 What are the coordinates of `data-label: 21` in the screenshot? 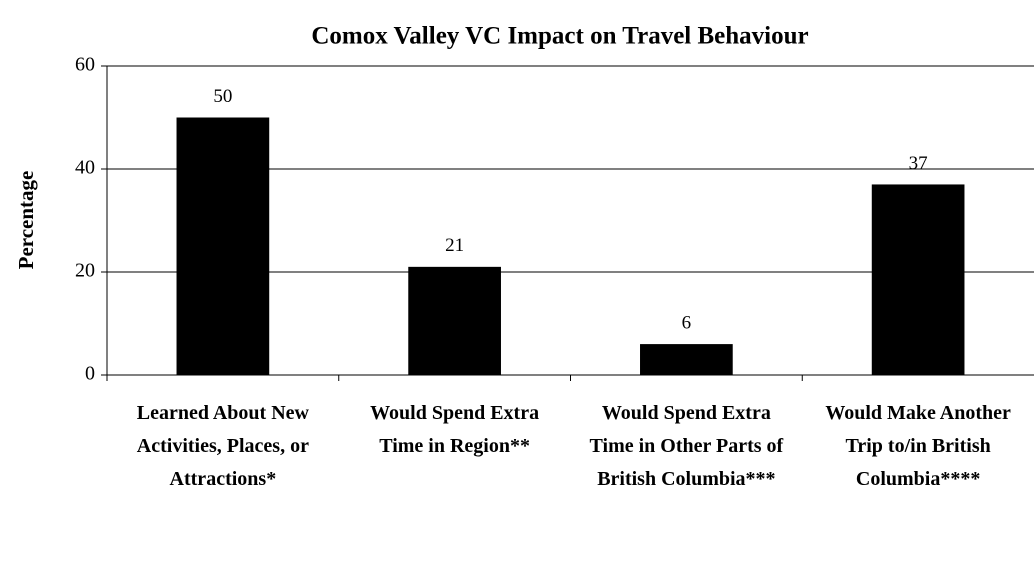 It's located at (454, 245).